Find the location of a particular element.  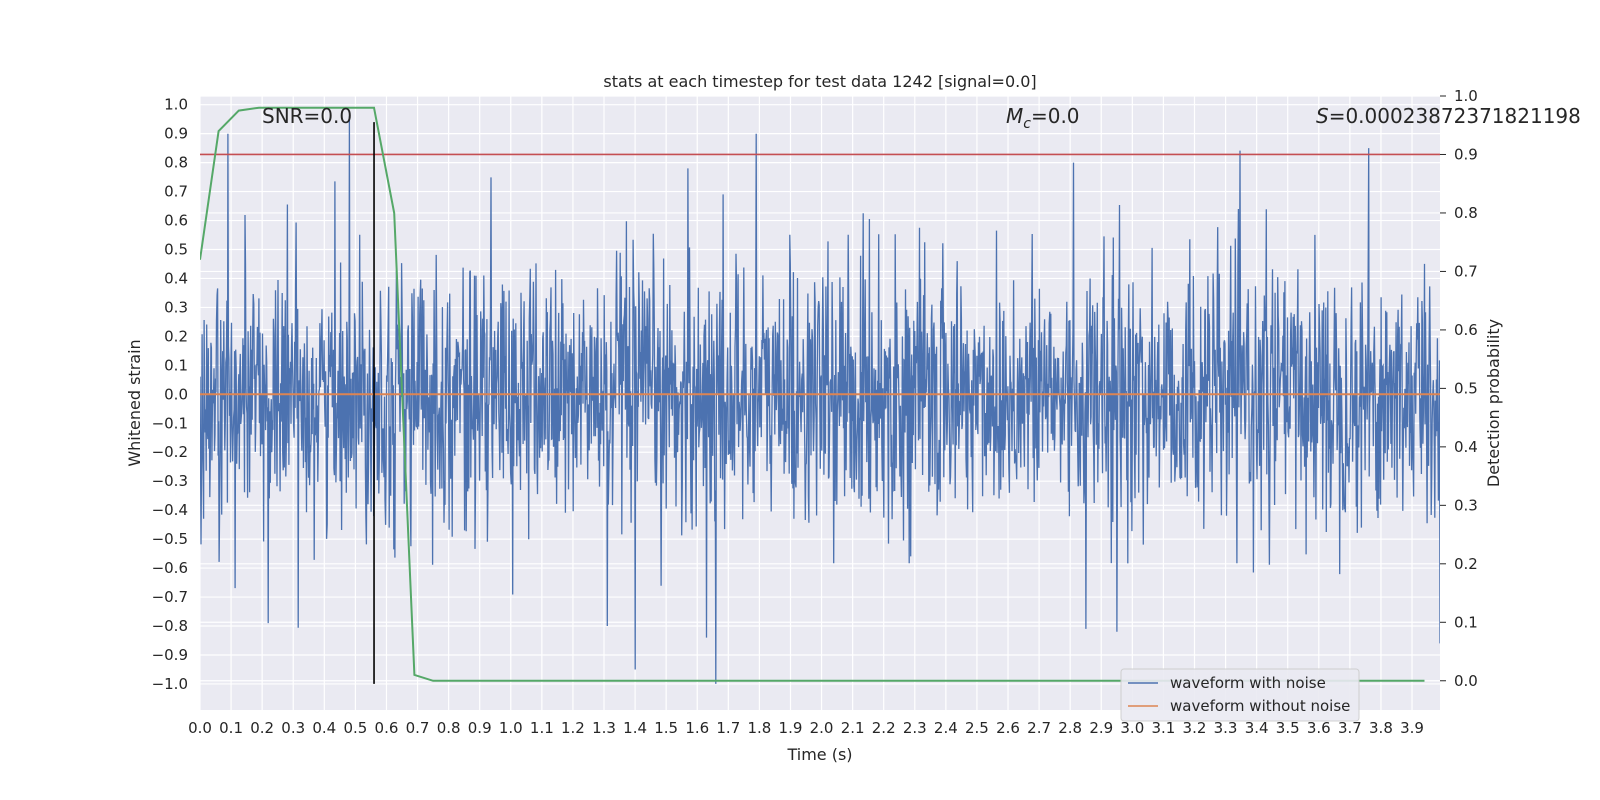

x-tick-label: 0.7 is located at coordinates (418, 728).